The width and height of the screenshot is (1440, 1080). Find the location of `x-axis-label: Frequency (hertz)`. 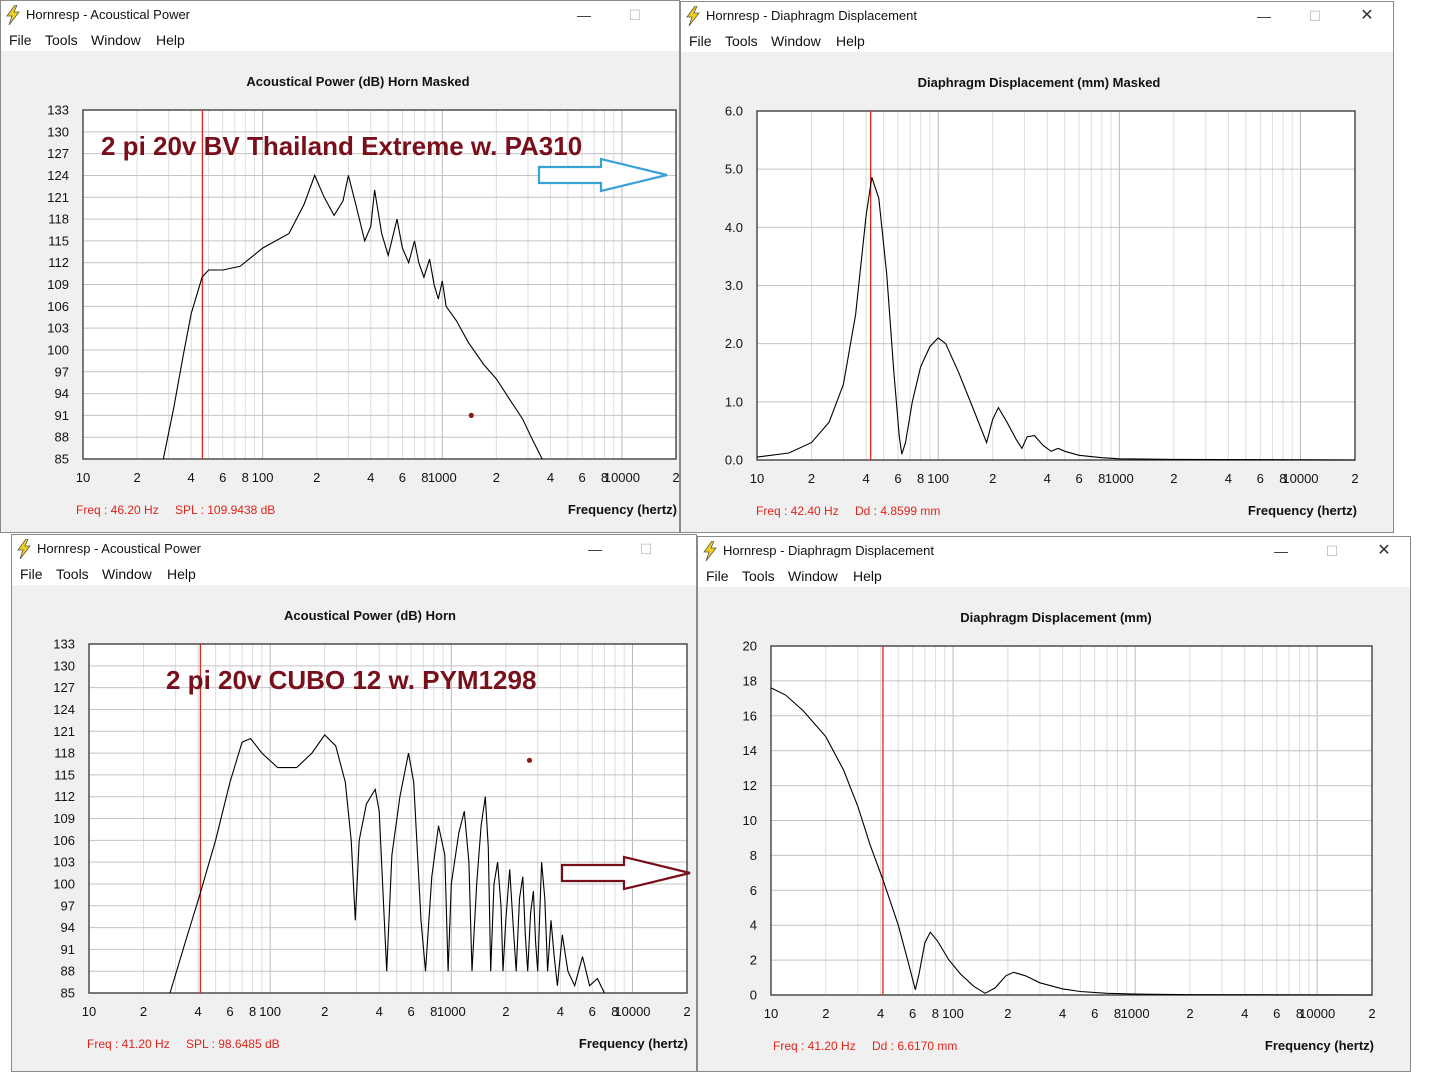

x-axis-label: Frequency (hertz) is located at coordinates (1319, 1045).